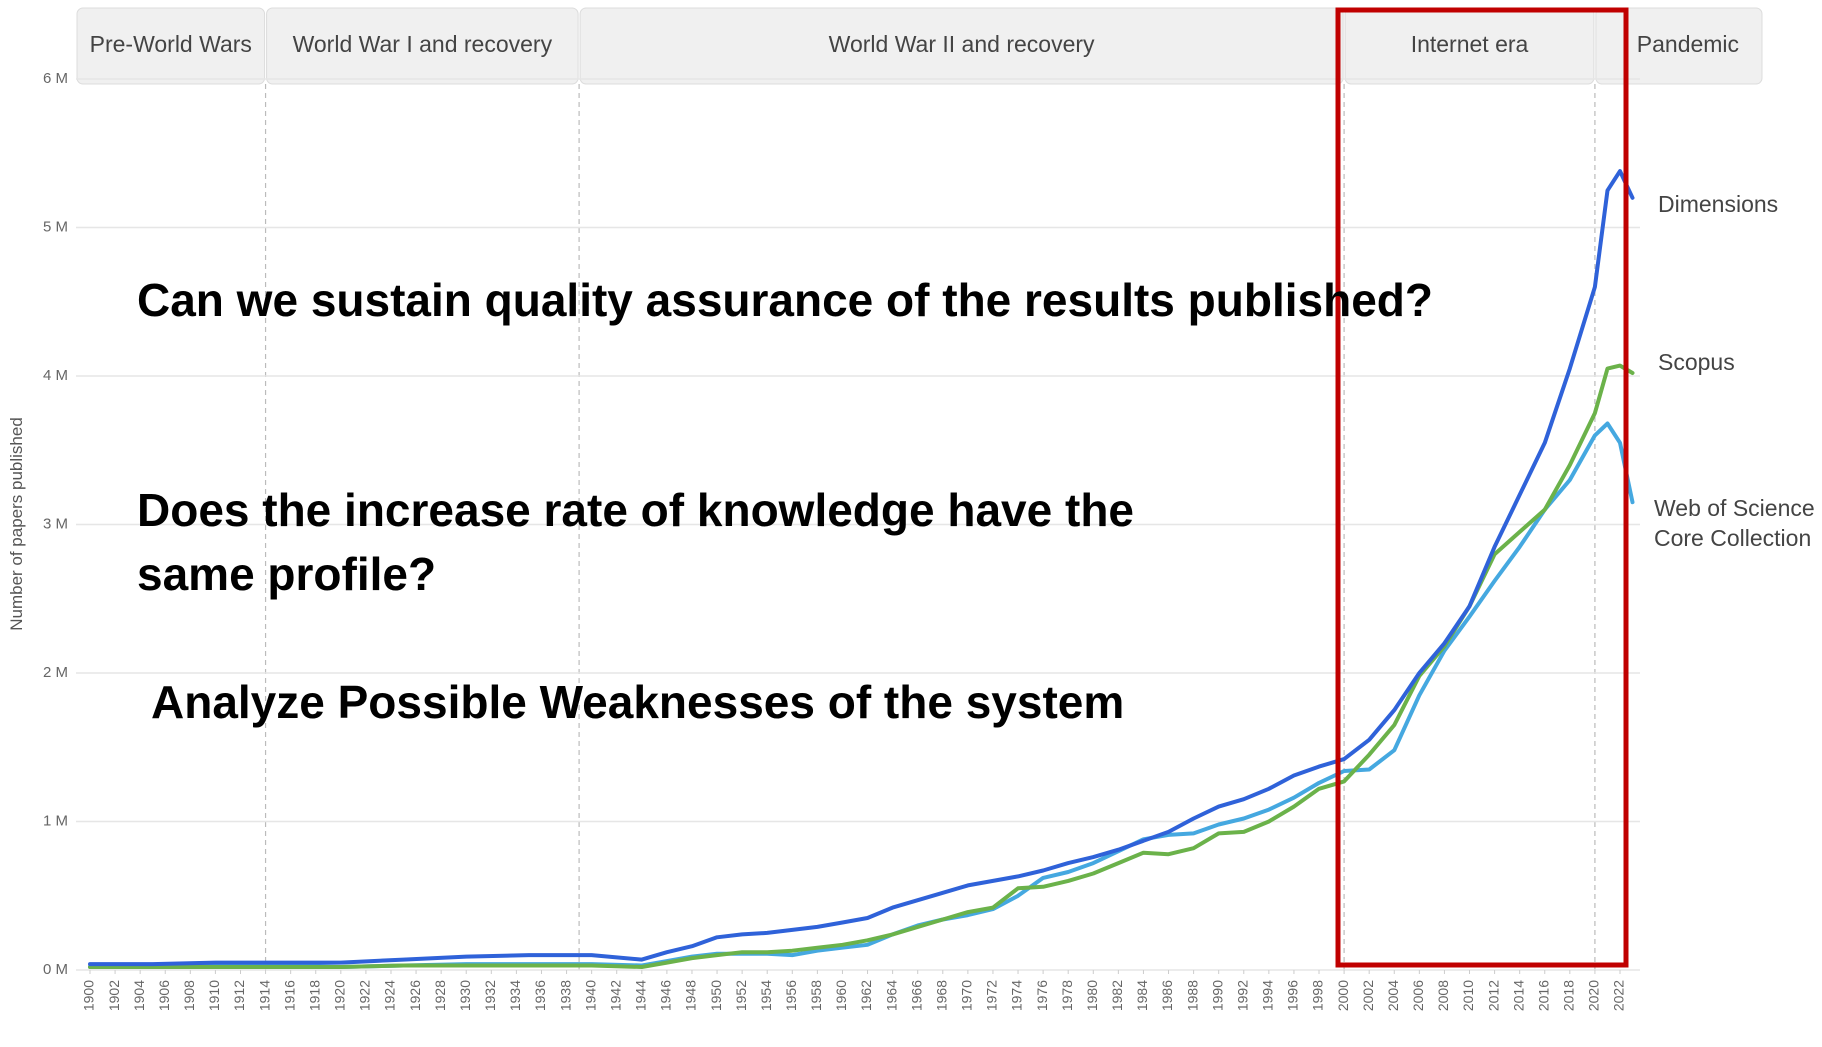  What do you see at coordinates (1594, 995) in the screenshot?
I see `x-tick-label: 2020` at bounding box center [1594, 995].